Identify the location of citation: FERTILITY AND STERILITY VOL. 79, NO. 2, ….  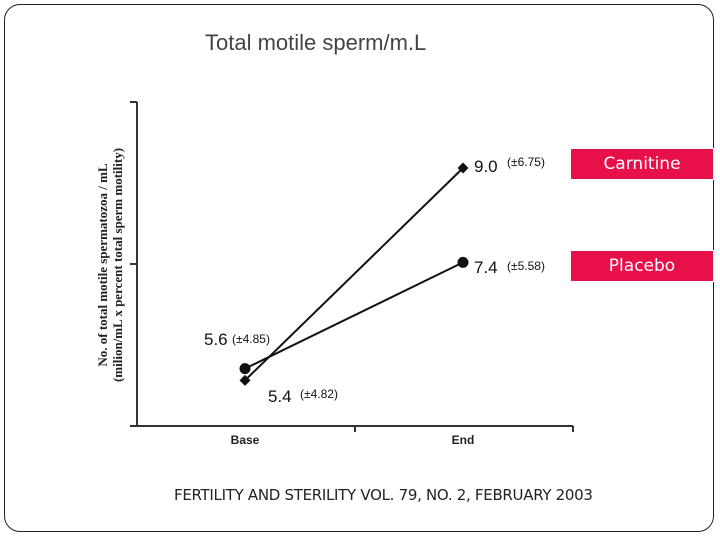
(383, 495).